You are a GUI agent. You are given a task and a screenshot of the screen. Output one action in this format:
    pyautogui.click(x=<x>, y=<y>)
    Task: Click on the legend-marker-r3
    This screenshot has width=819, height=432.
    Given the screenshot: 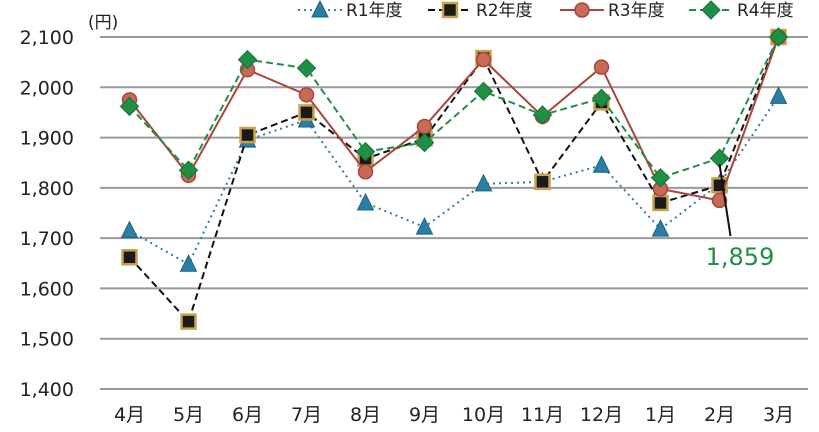 What is the action you would take?
    pyautogui.click(x=582, y=10)
    